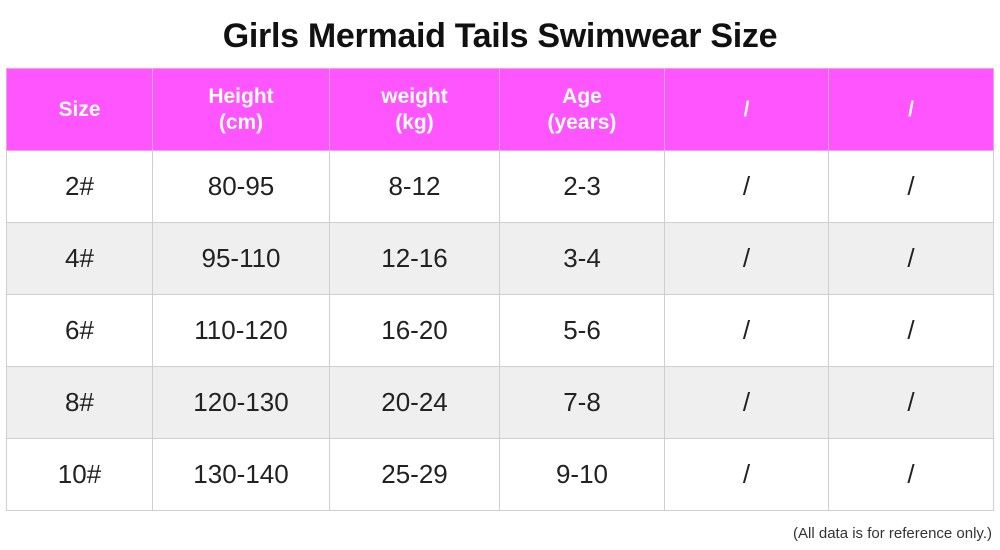 The width and height of the screenshot is (1000, 550). I want to click on table-row: 4# 95-110 12-16 3-4 / /, so click(500, 258).